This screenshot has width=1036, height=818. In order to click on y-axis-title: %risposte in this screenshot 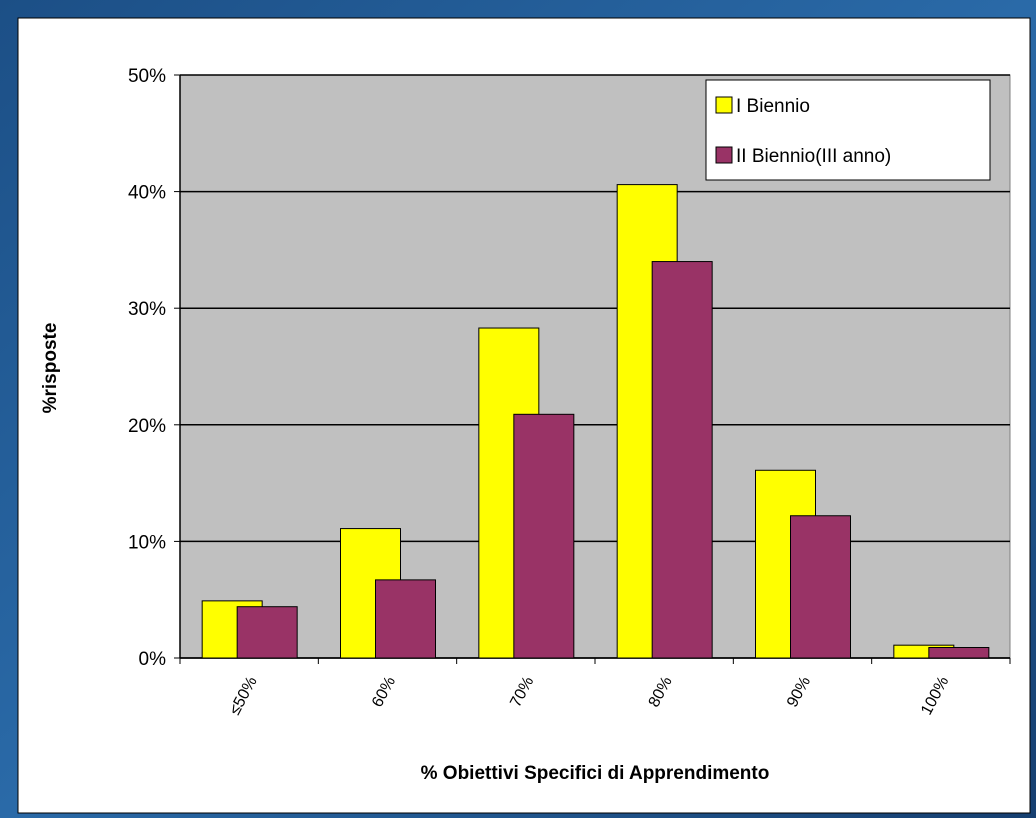, I will do `click(50, 368)`.